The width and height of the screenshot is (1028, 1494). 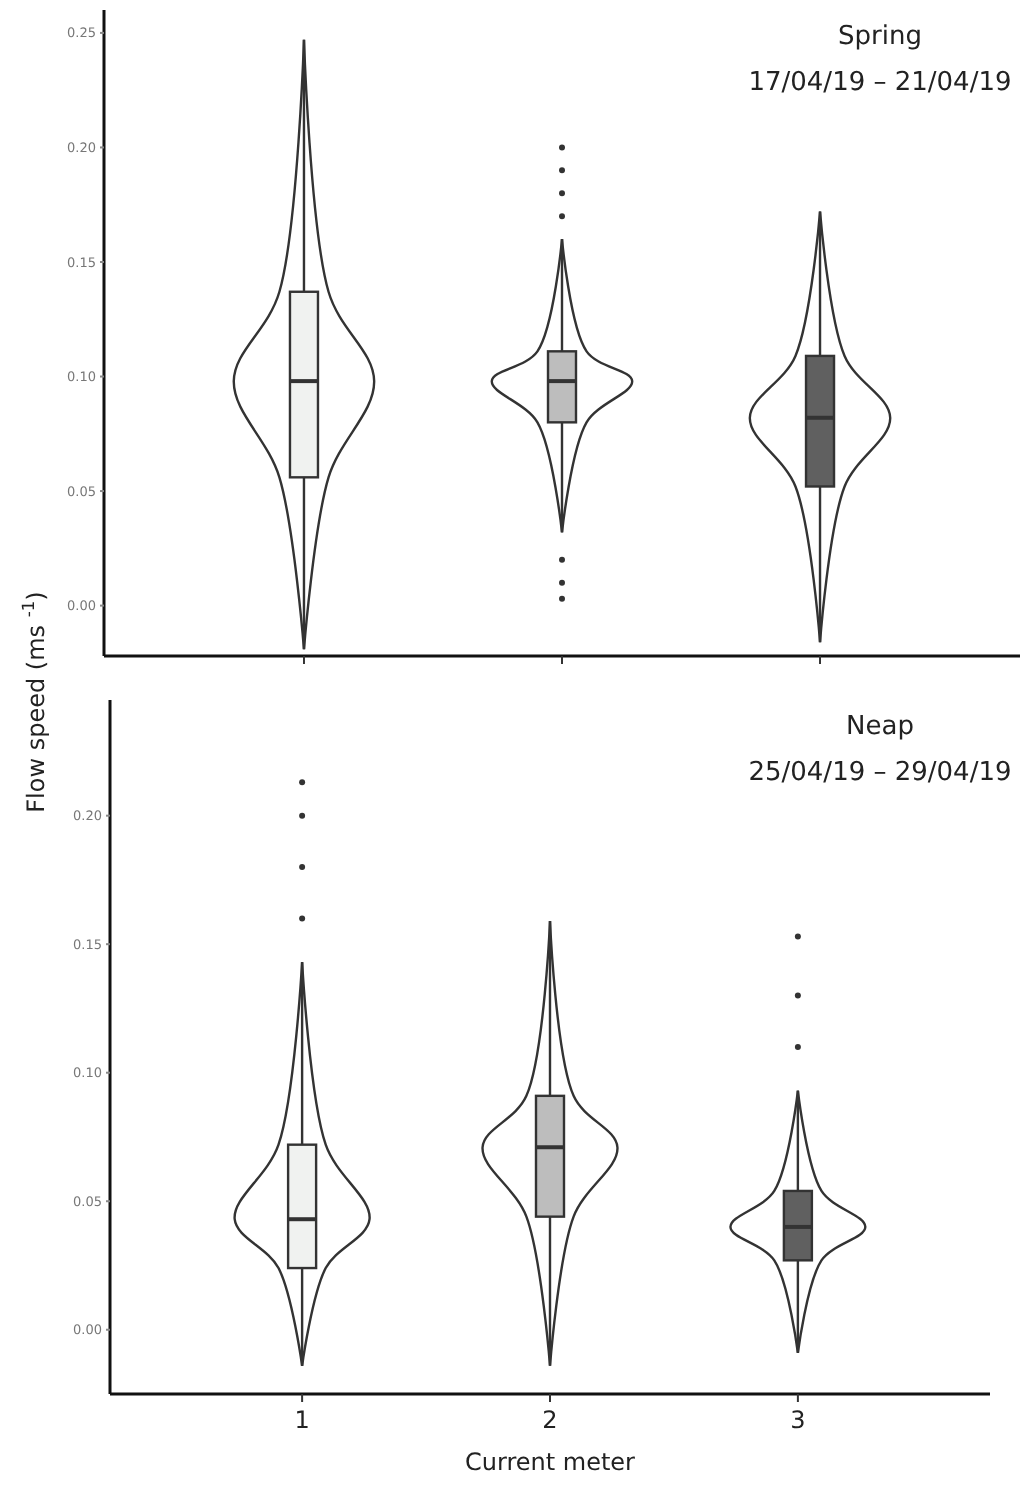 What do you see at coordinates (302, 1420) in the screenshot?
I see `x-tick-label: 1` at bounding box center [302, 1420].